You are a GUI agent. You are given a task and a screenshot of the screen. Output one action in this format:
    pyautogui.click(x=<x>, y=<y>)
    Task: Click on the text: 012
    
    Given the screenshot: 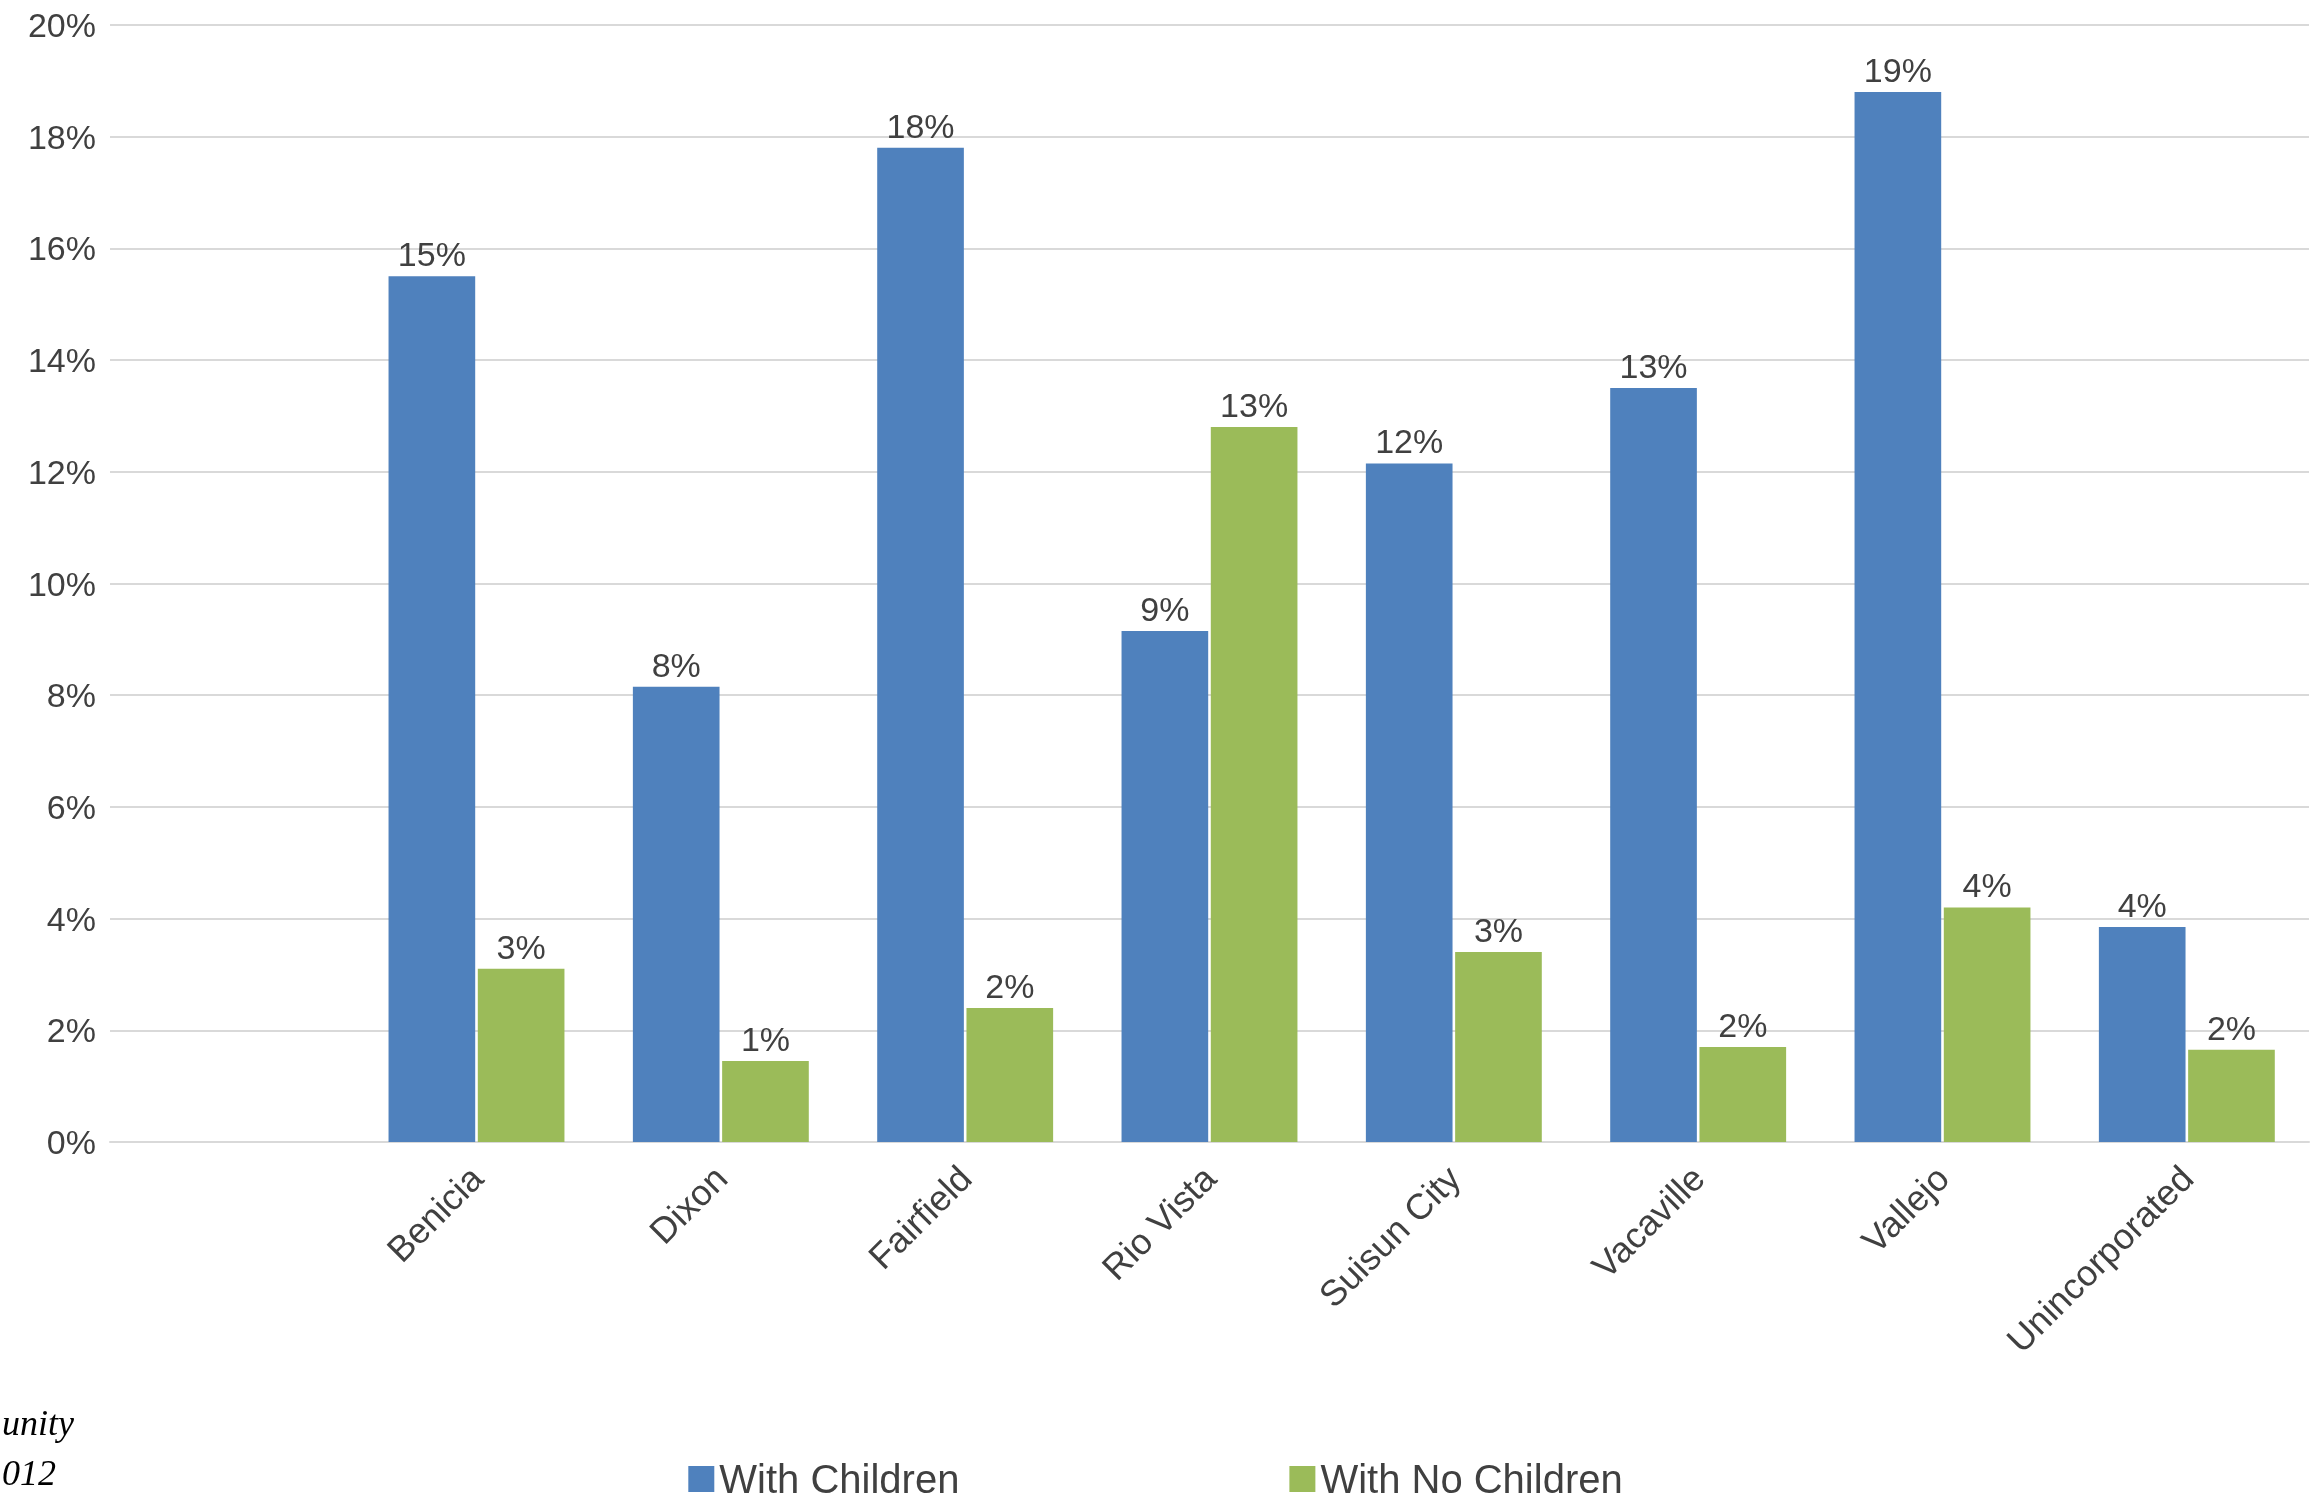 What is the action you would take?
    pyautogui.click(x=29, y=1473)
    